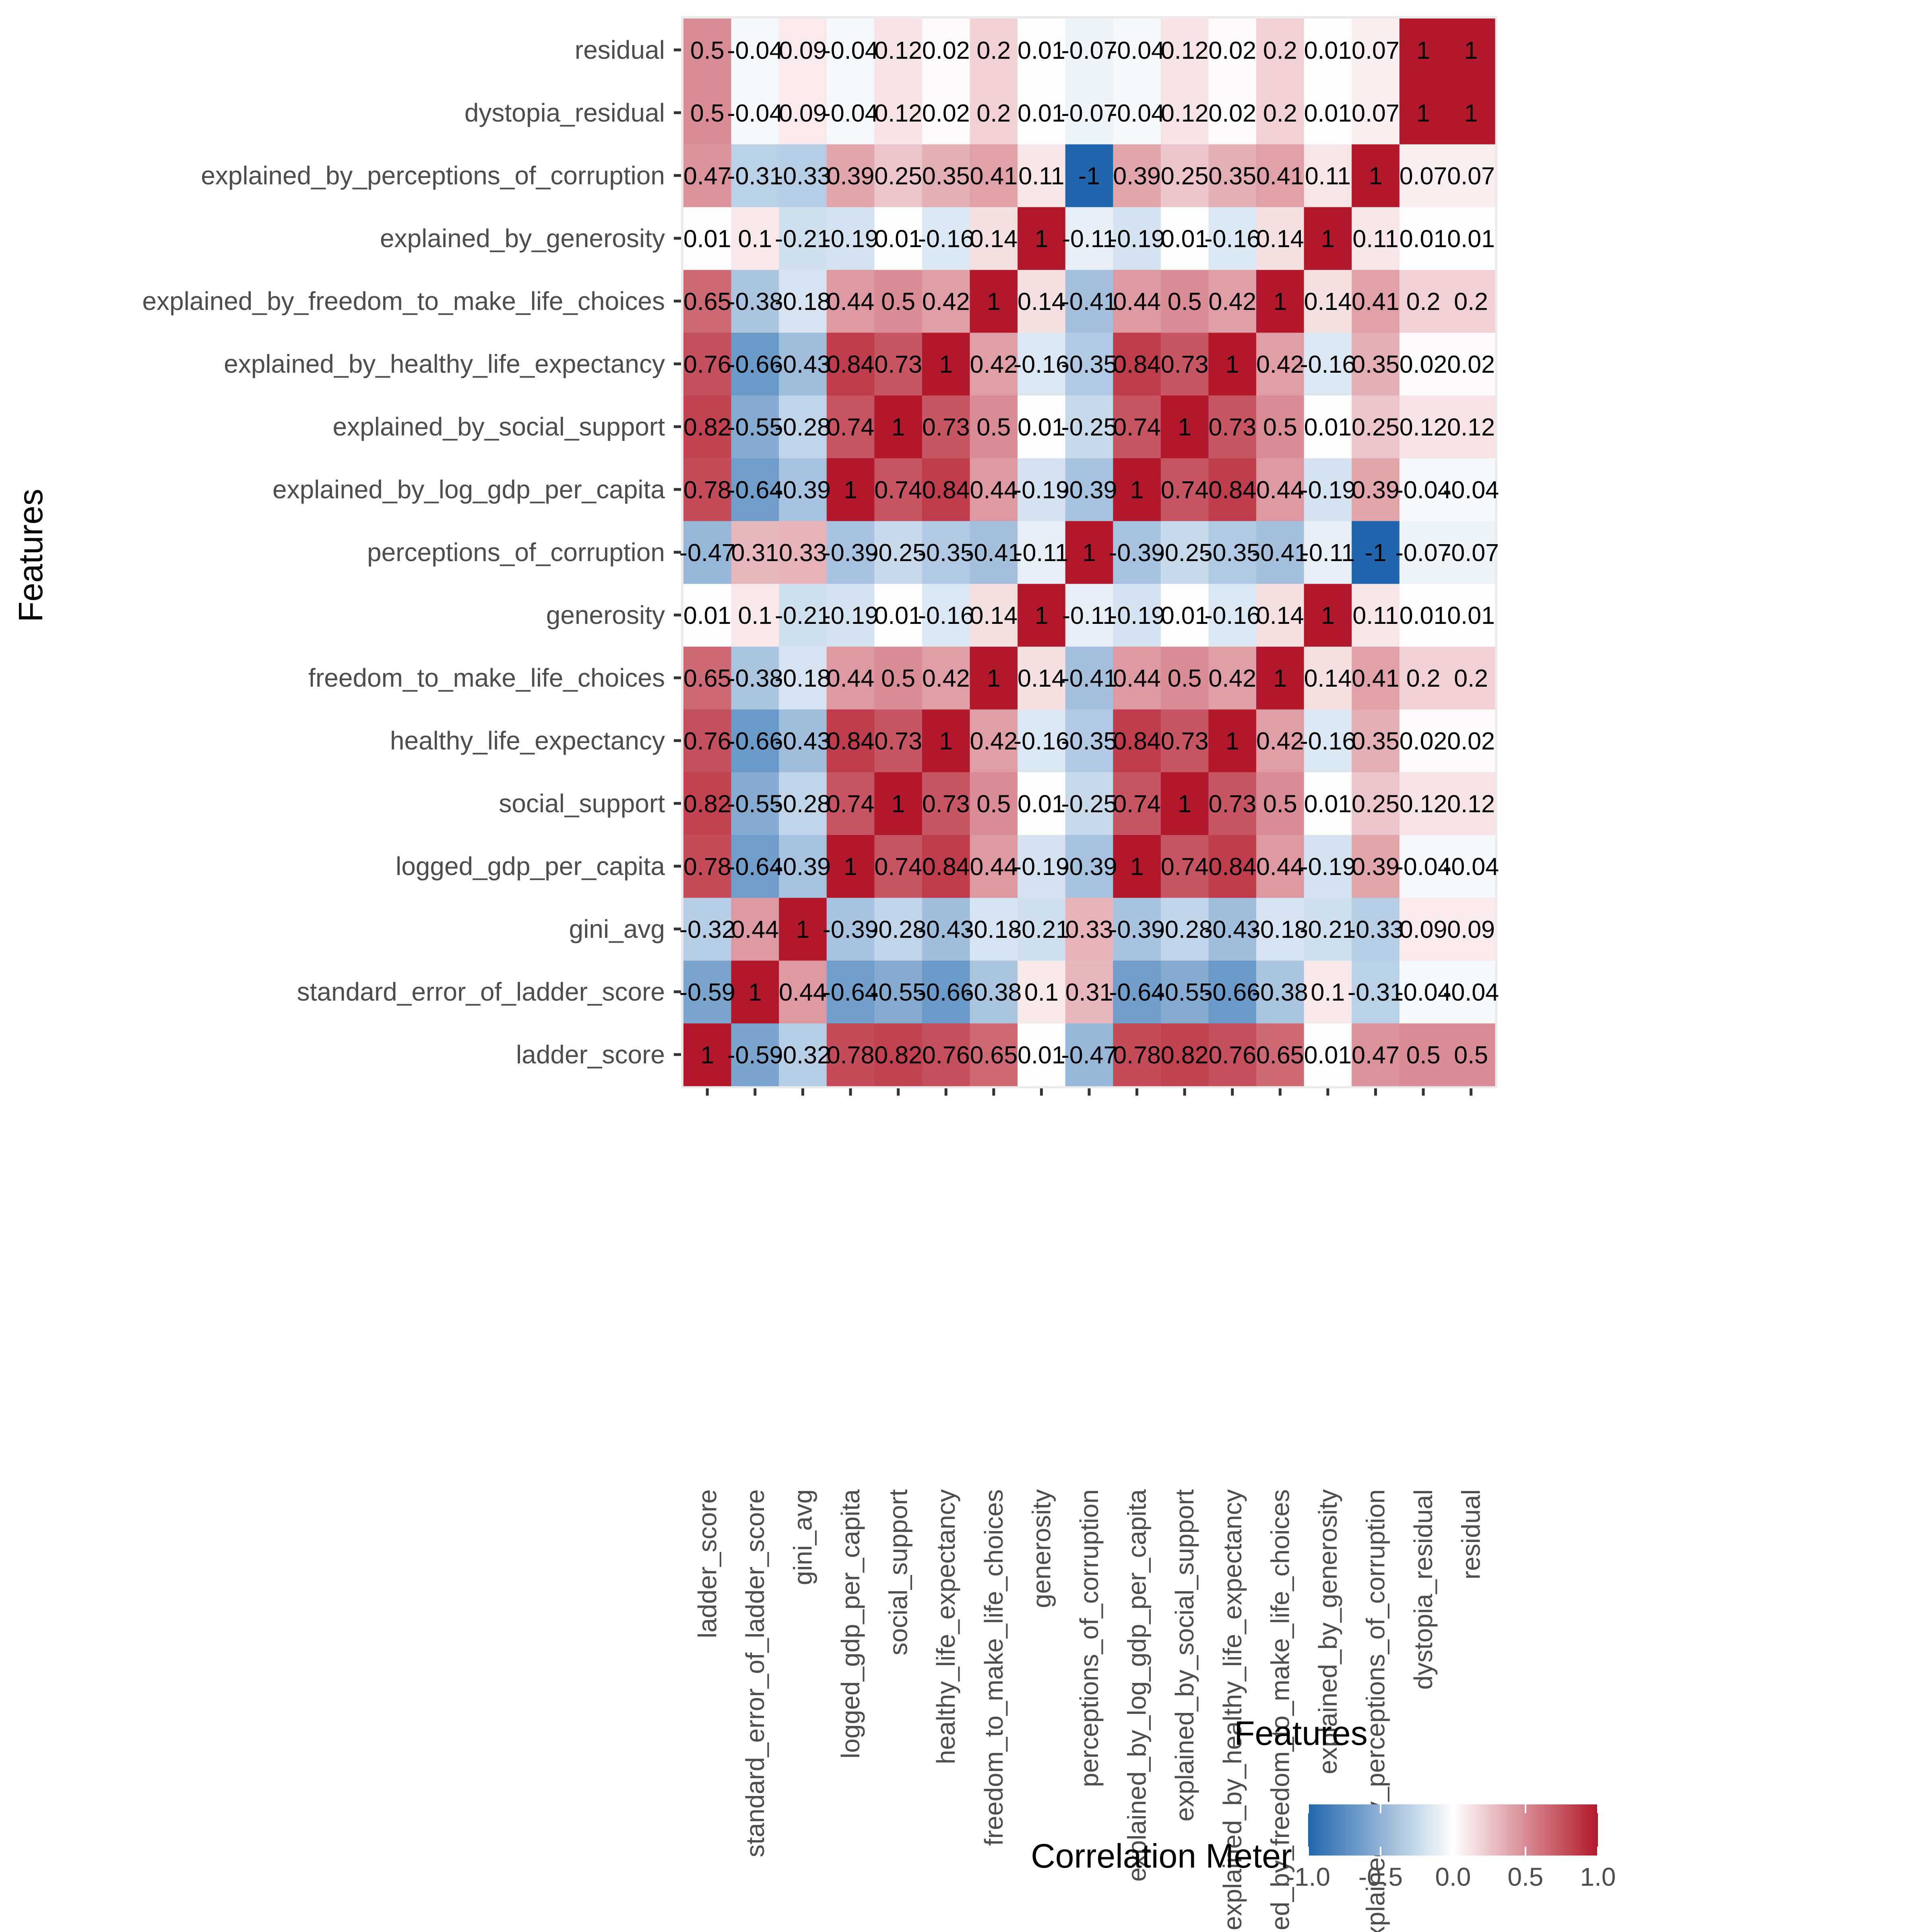 The height and width of the screenshot is (1932, 1932). What do you see at coordinates (1526, 1876) in the screenshot?
I see `legend-tick-label: 0.5` at bounding box center [1526, 1876].